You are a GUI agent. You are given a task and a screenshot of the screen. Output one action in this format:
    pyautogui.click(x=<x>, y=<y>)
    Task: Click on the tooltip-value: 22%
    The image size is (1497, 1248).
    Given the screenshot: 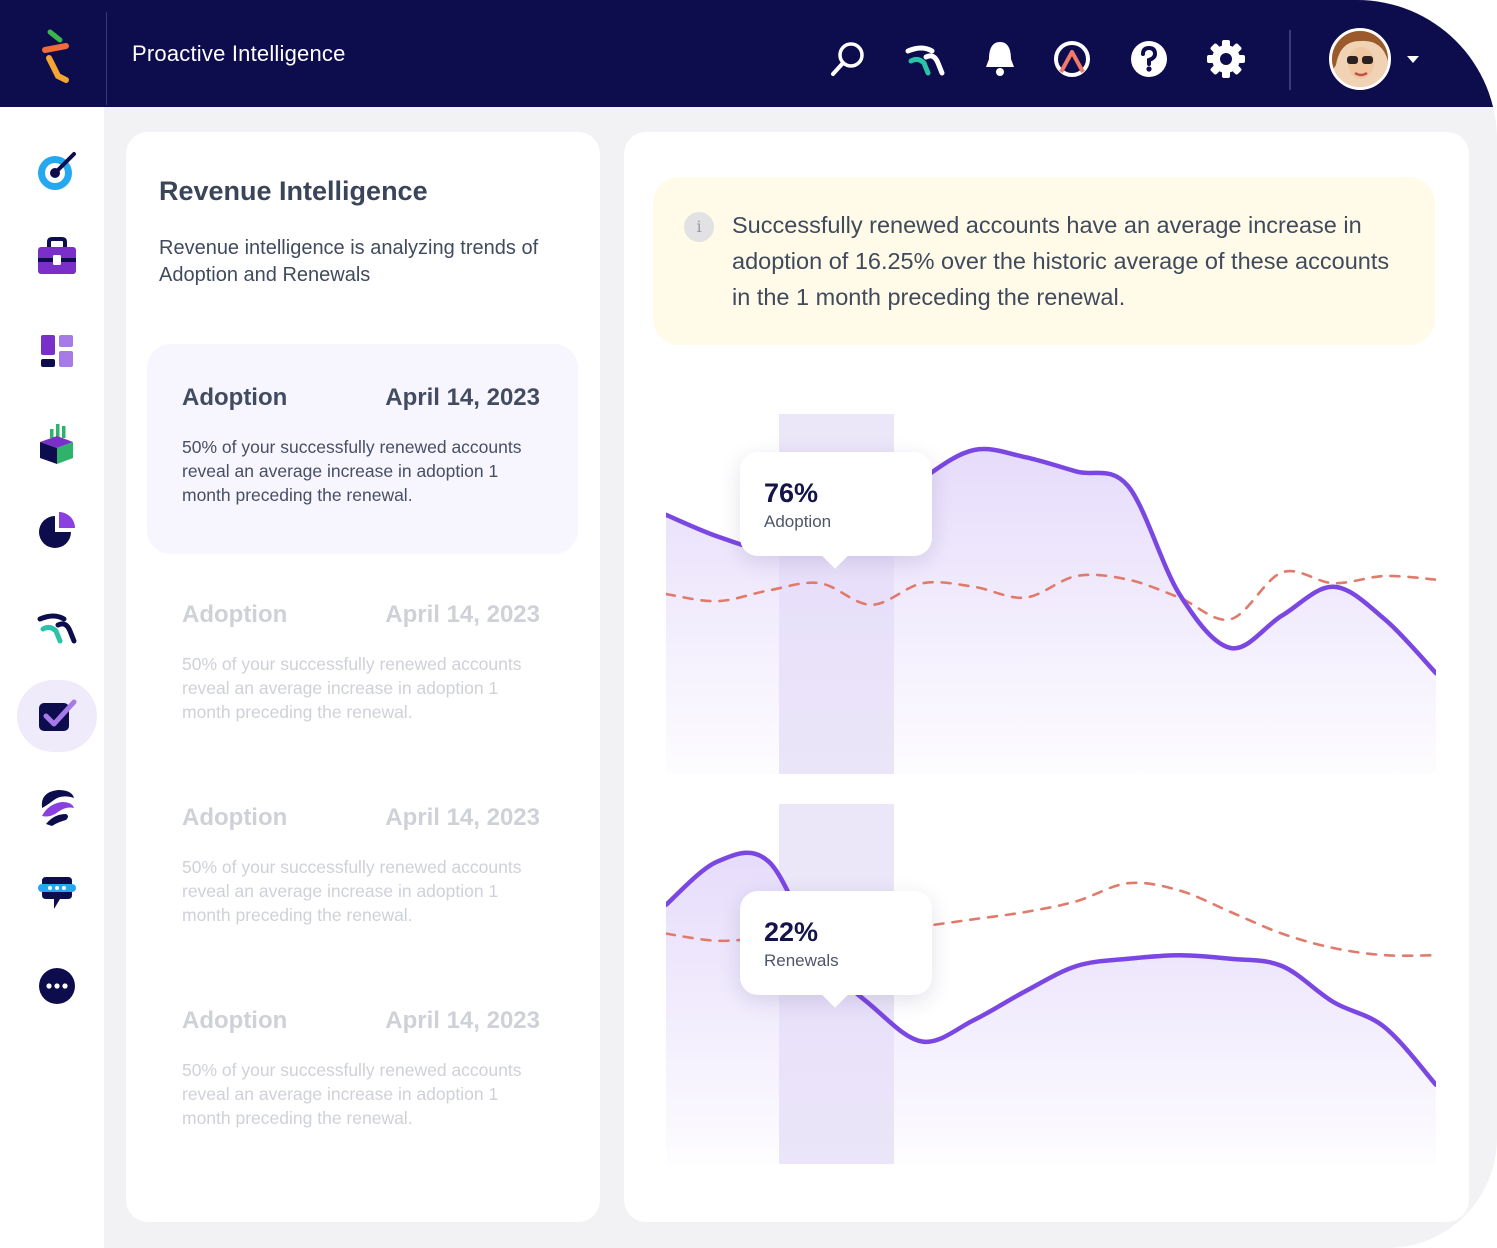 What is the action you would take?
    pyautogui.click(x=791, y=932)
    